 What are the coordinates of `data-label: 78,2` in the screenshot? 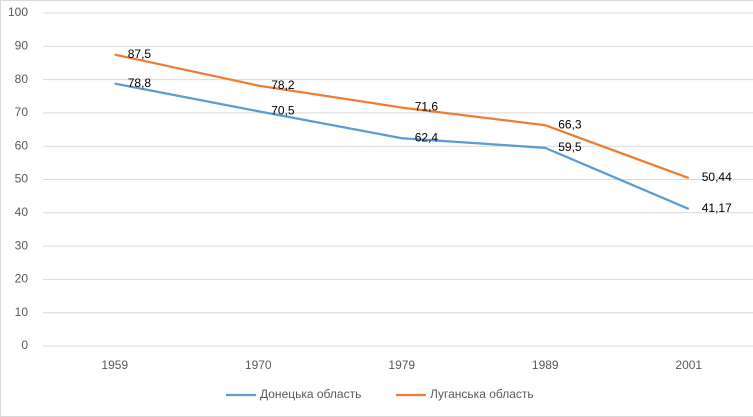 It's located at (283, 85).